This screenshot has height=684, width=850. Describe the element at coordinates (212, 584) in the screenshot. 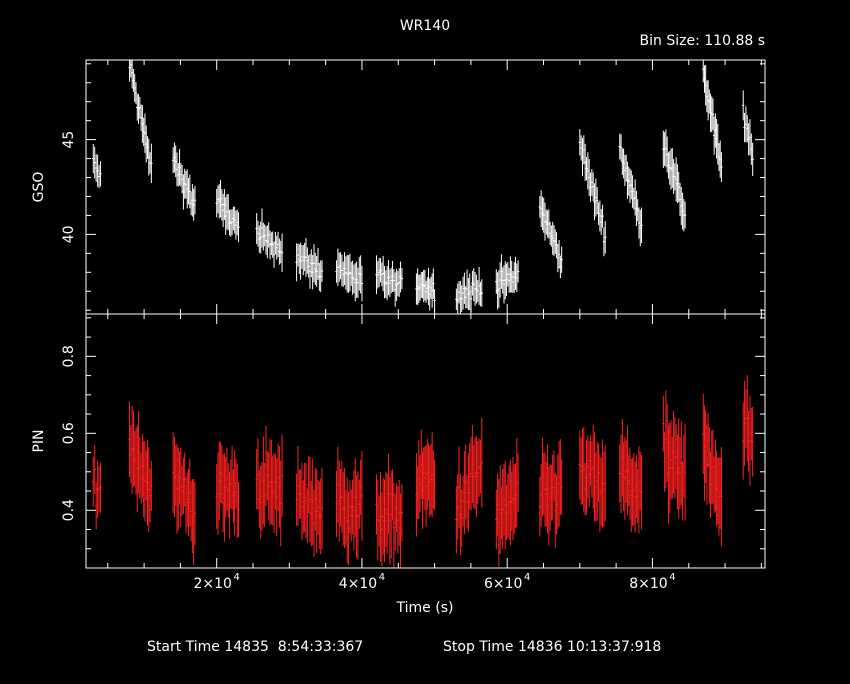

I see `x-tick-label-base: 2×10` at that location.